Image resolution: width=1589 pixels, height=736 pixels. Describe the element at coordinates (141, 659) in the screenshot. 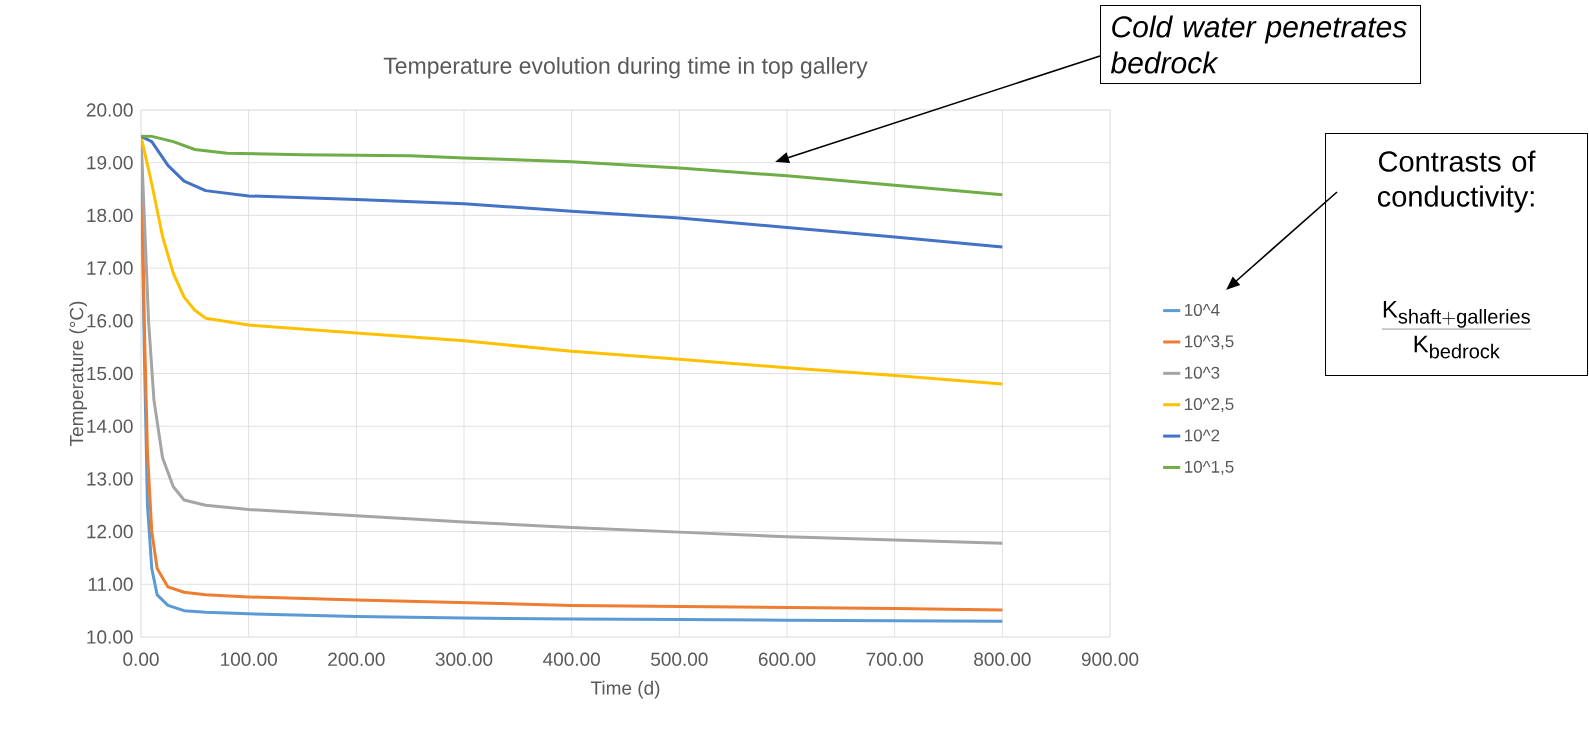

I see `x-tick-label: 0.00` at that location.